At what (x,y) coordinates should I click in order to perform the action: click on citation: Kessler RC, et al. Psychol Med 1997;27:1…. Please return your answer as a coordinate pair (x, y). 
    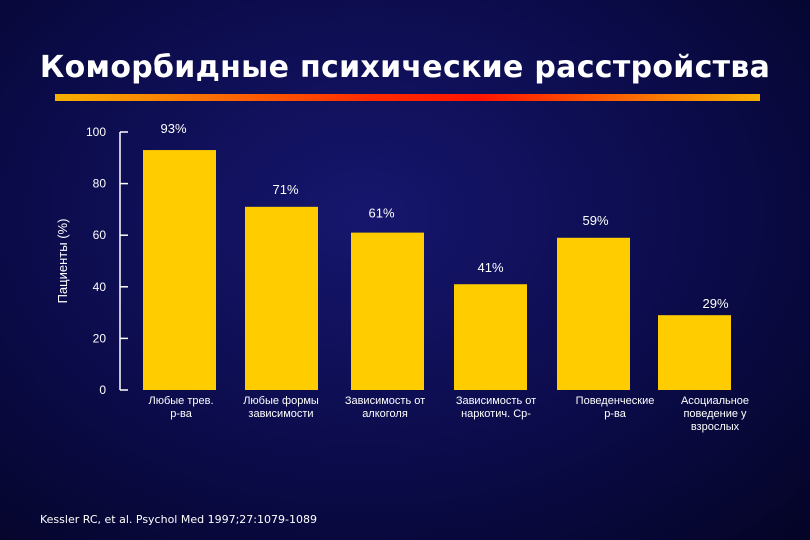
    Looking at the image, I should click on (178, 519).